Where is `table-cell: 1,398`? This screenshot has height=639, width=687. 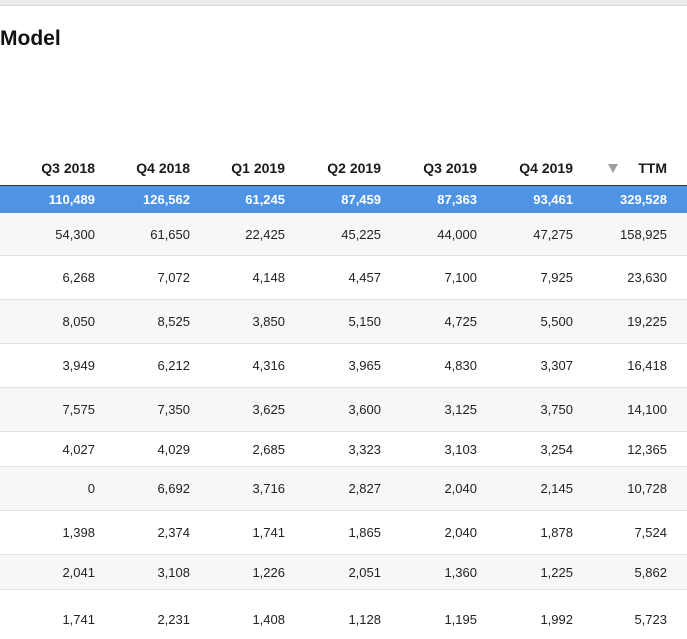 table-cell: 1,398 is located at coordinates (52, 533).